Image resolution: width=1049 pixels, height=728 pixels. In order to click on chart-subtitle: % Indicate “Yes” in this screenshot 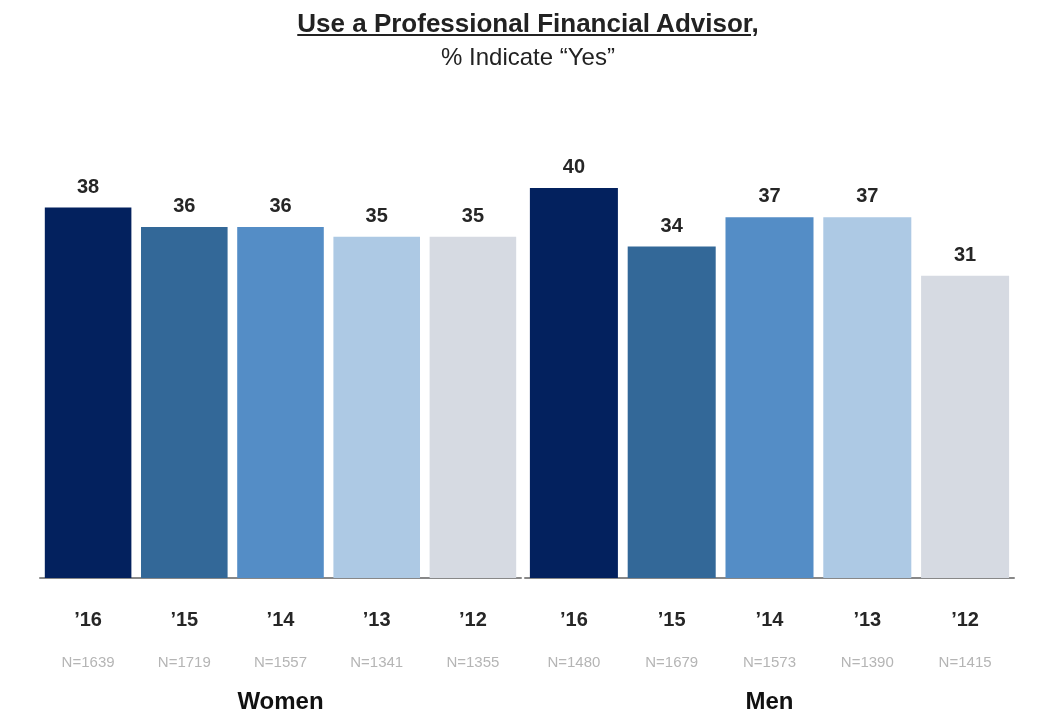, I will do `click(528, 57)`.